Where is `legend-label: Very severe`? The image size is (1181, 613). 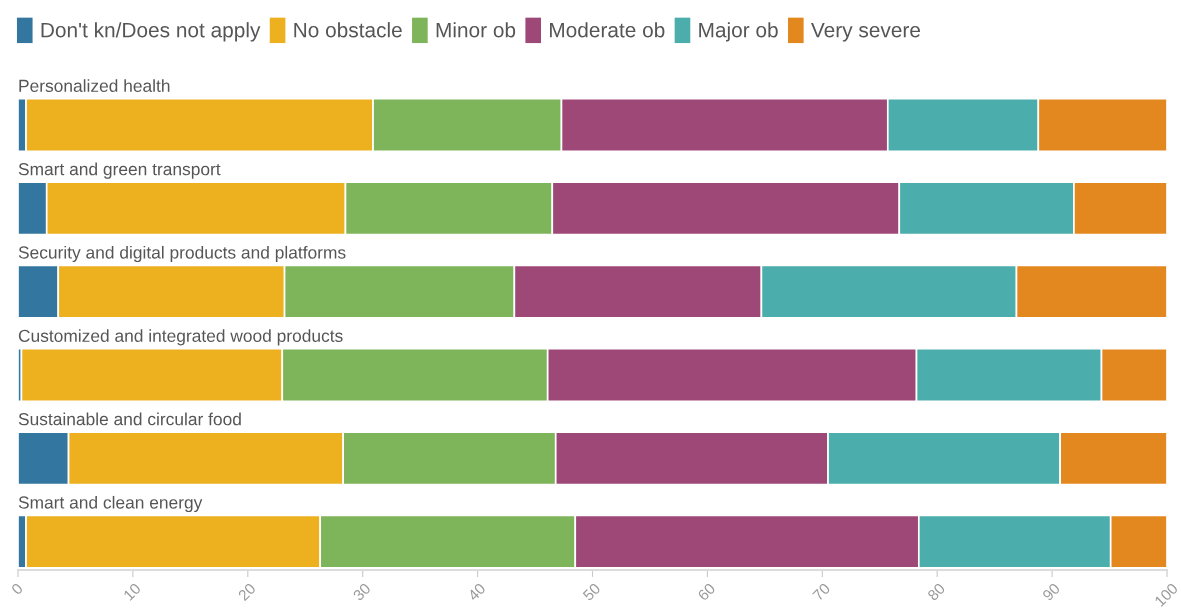 legend-label: Very severe is located at coordinates (865, 32).